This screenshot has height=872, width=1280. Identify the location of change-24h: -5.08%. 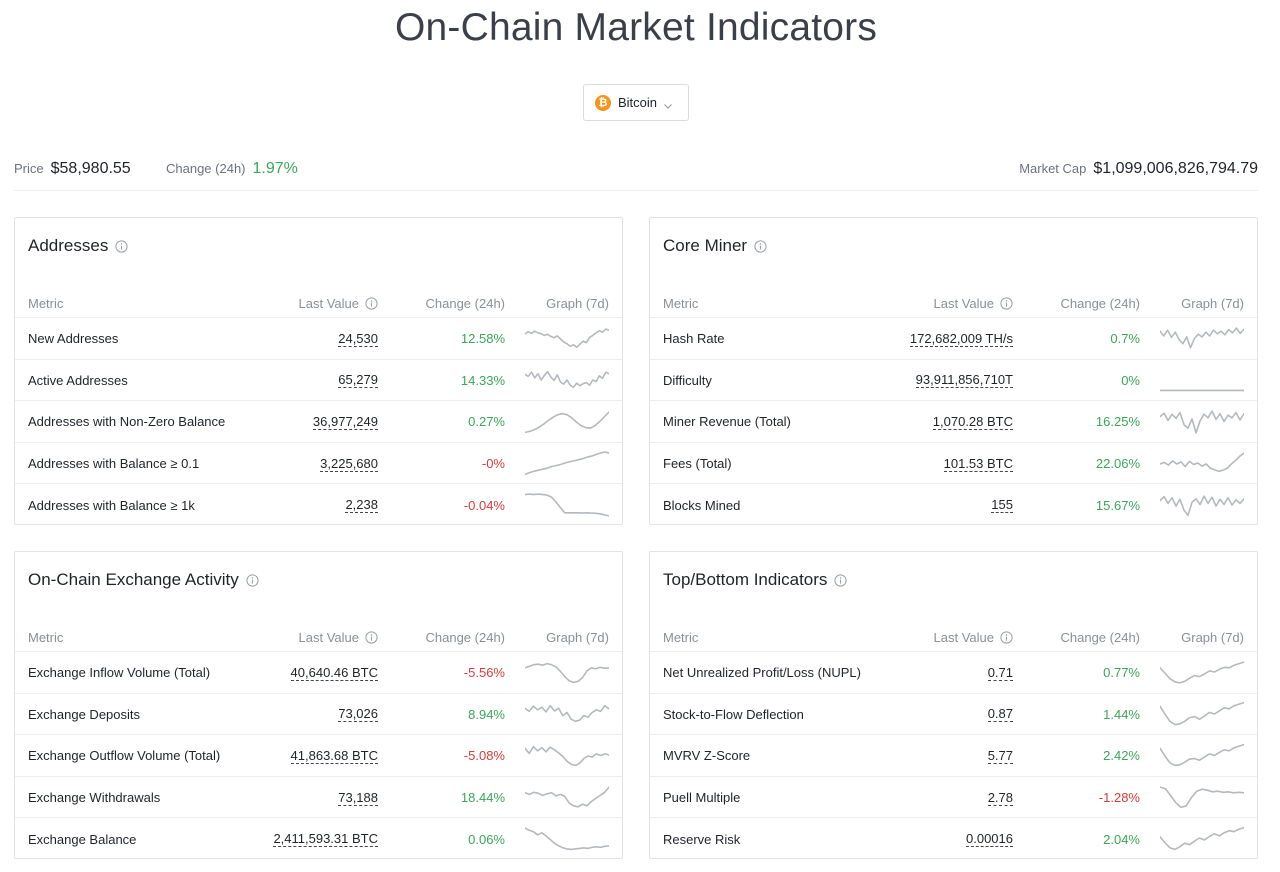
(484, 756).